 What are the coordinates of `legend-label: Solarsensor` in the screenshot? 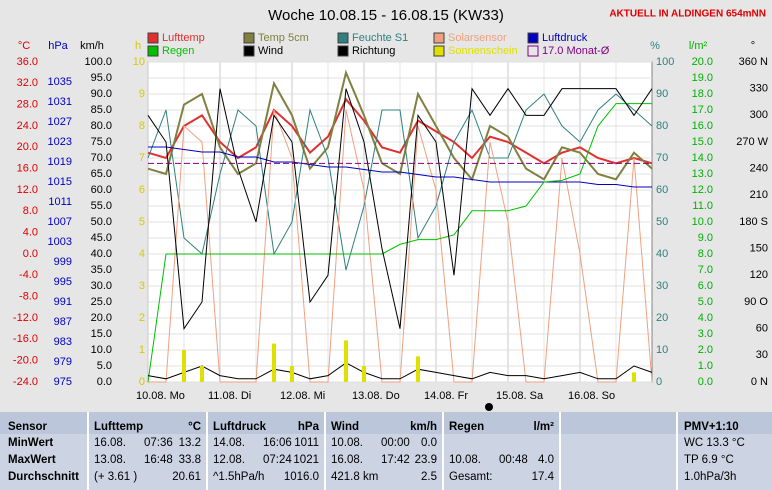 It's located at (477, 38).